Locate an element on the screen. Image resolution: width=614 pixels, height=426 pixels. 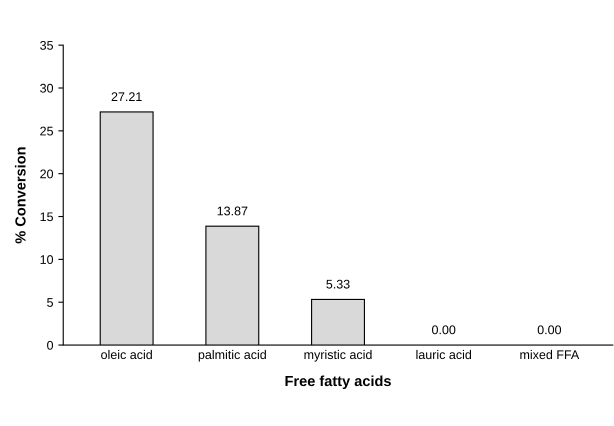
y-tick-label: 35 is located at coordinates (46, 45).